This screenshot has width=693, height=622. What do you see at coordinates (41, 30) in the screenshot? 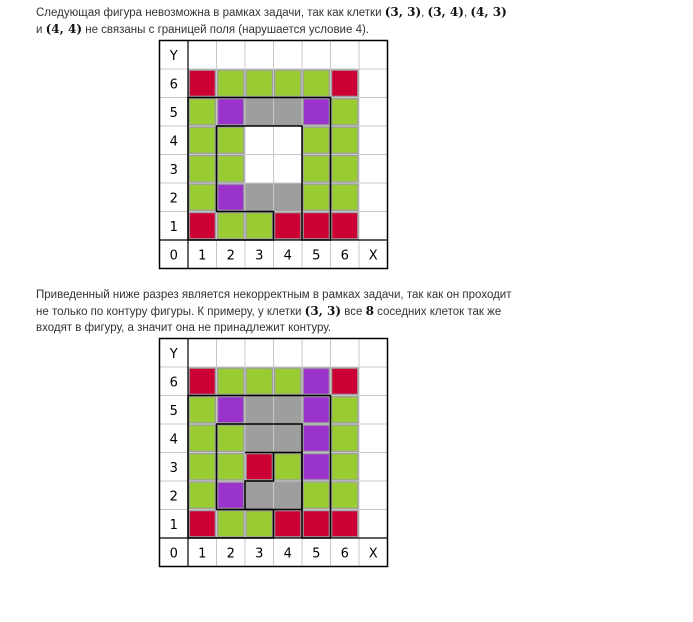
I see `text: и` at bounding box center [41, 30].